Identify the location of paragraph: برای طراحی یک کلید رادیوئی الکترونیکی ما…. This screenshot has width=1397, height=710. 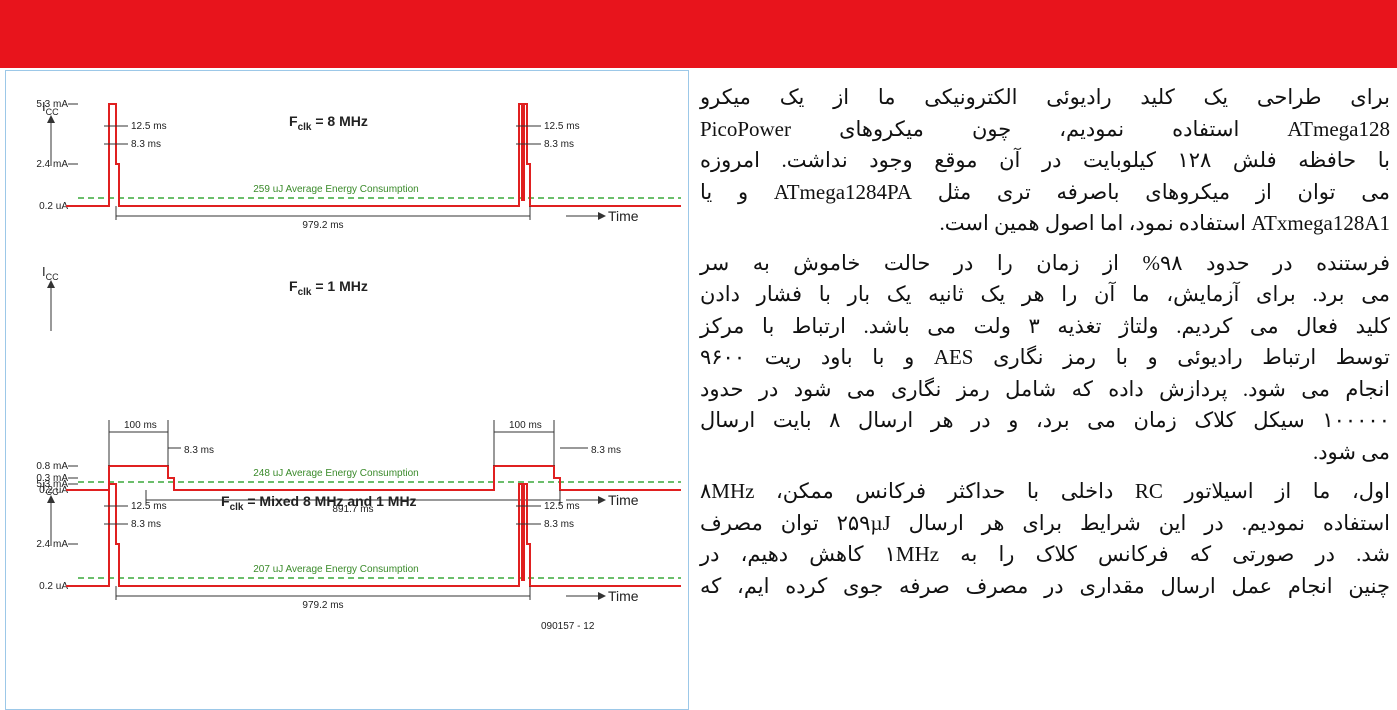
(1045, 161).